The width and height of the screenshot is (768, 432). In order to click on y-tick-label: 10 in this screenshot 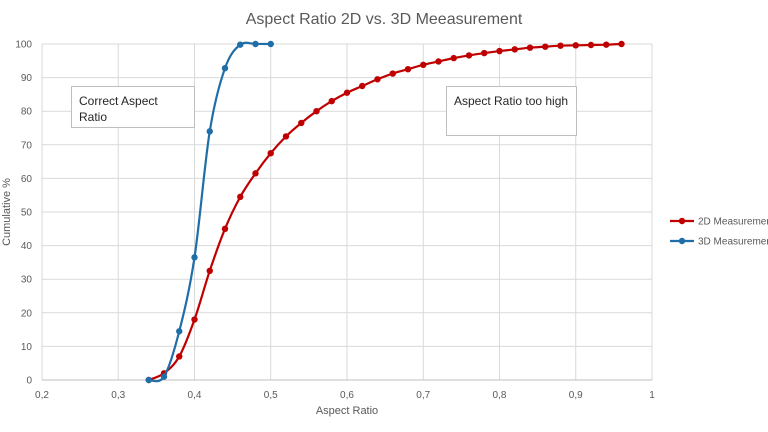, I will do `click(27, 347)`.